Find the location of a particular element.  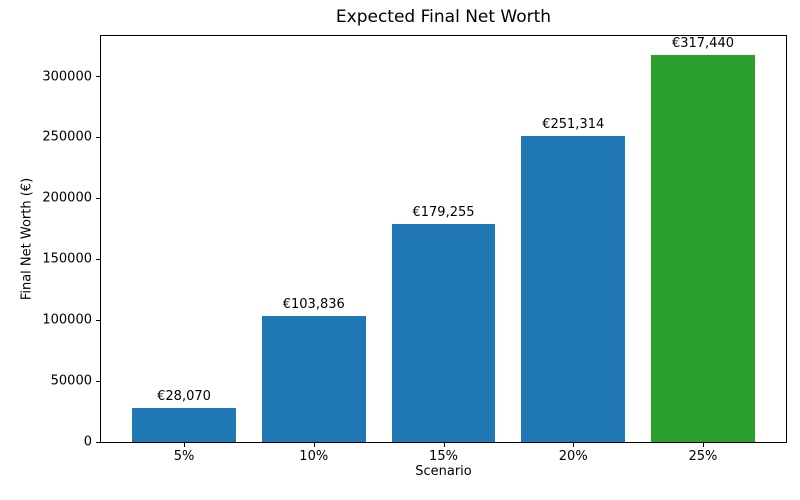

y-tick-label: 200000 is located at coordinates (67, 198).